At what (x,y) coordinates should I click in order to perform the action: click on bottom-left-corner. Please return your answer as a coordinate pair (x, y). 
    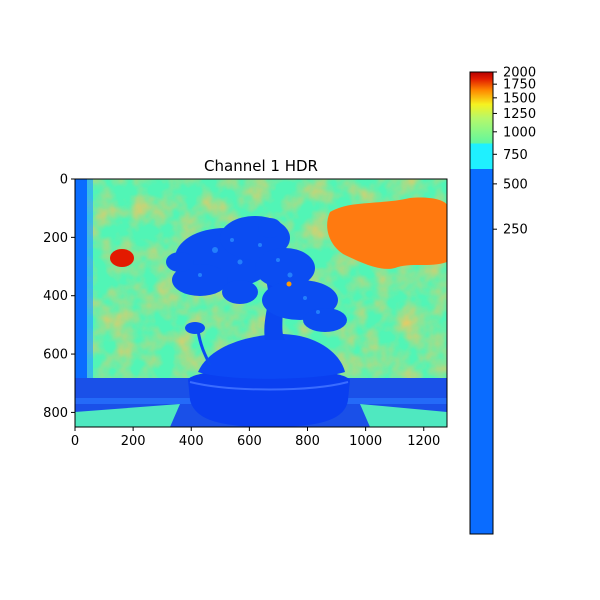
    Looking at the image, I should click on (127, 415).